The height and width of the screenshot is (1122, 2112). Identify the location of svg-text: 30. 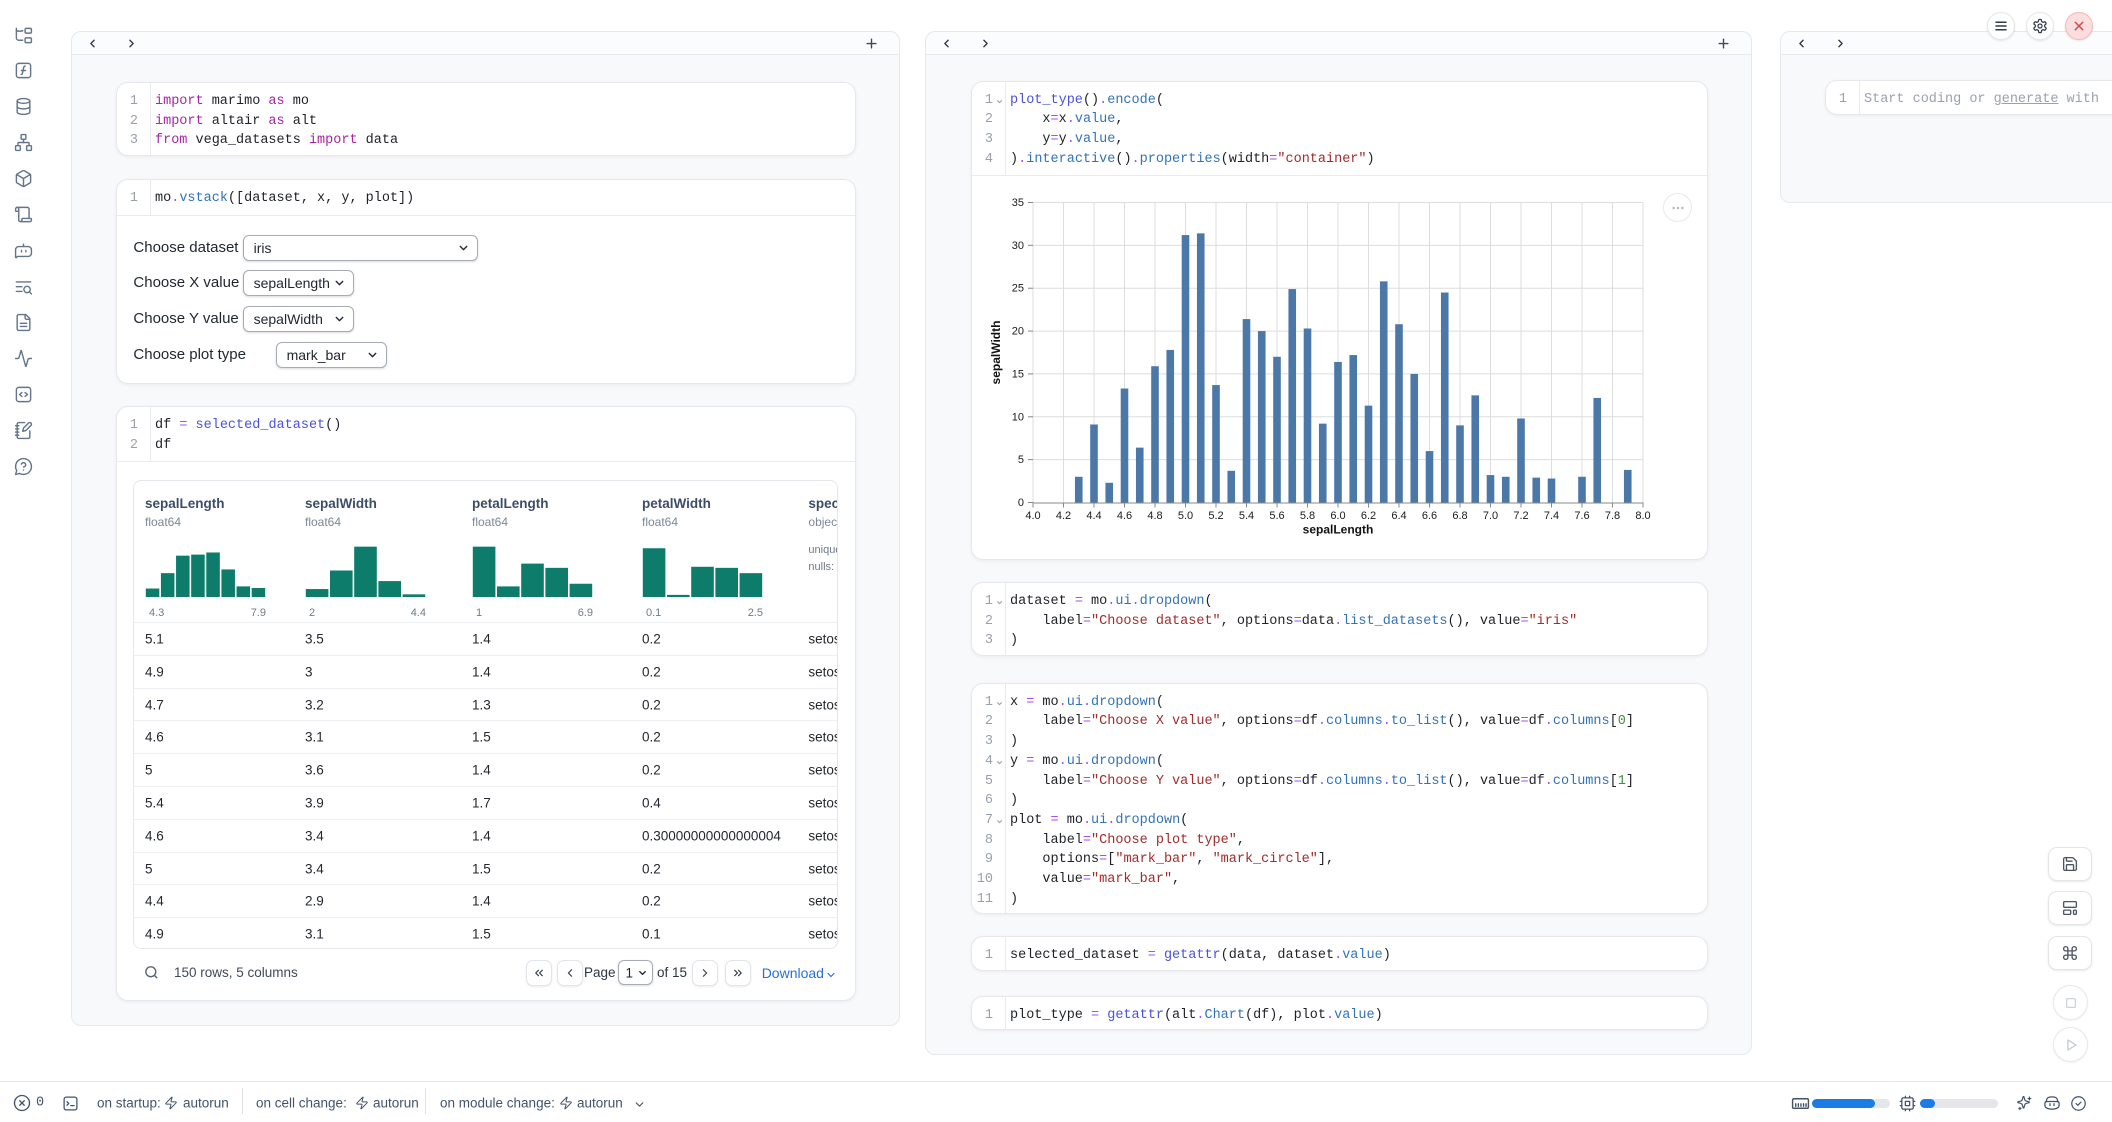
(1018, 246).